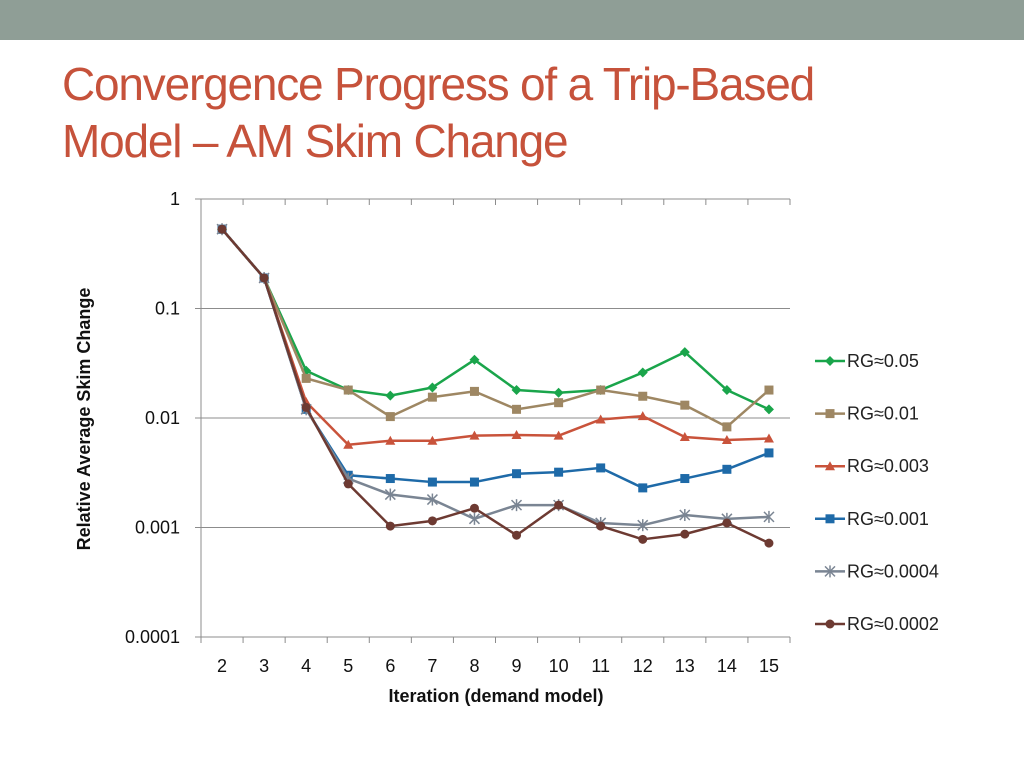 The image size is (1024, 768). Describe the element at coordinates (517, 666) in the screenshot. I see `x-tick-label: 9` at that location.